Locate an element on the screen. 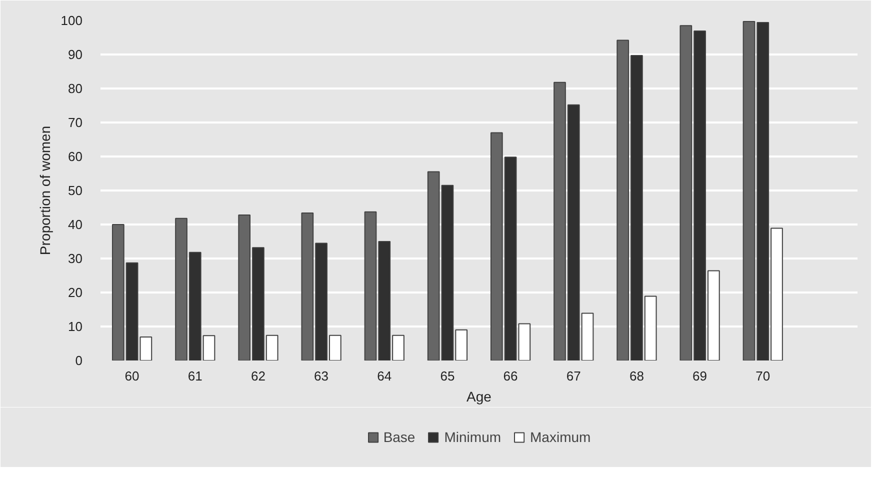 This screenshot has height=499, width=877. y-tick-label: 50 is located at coordinates (75, 190).